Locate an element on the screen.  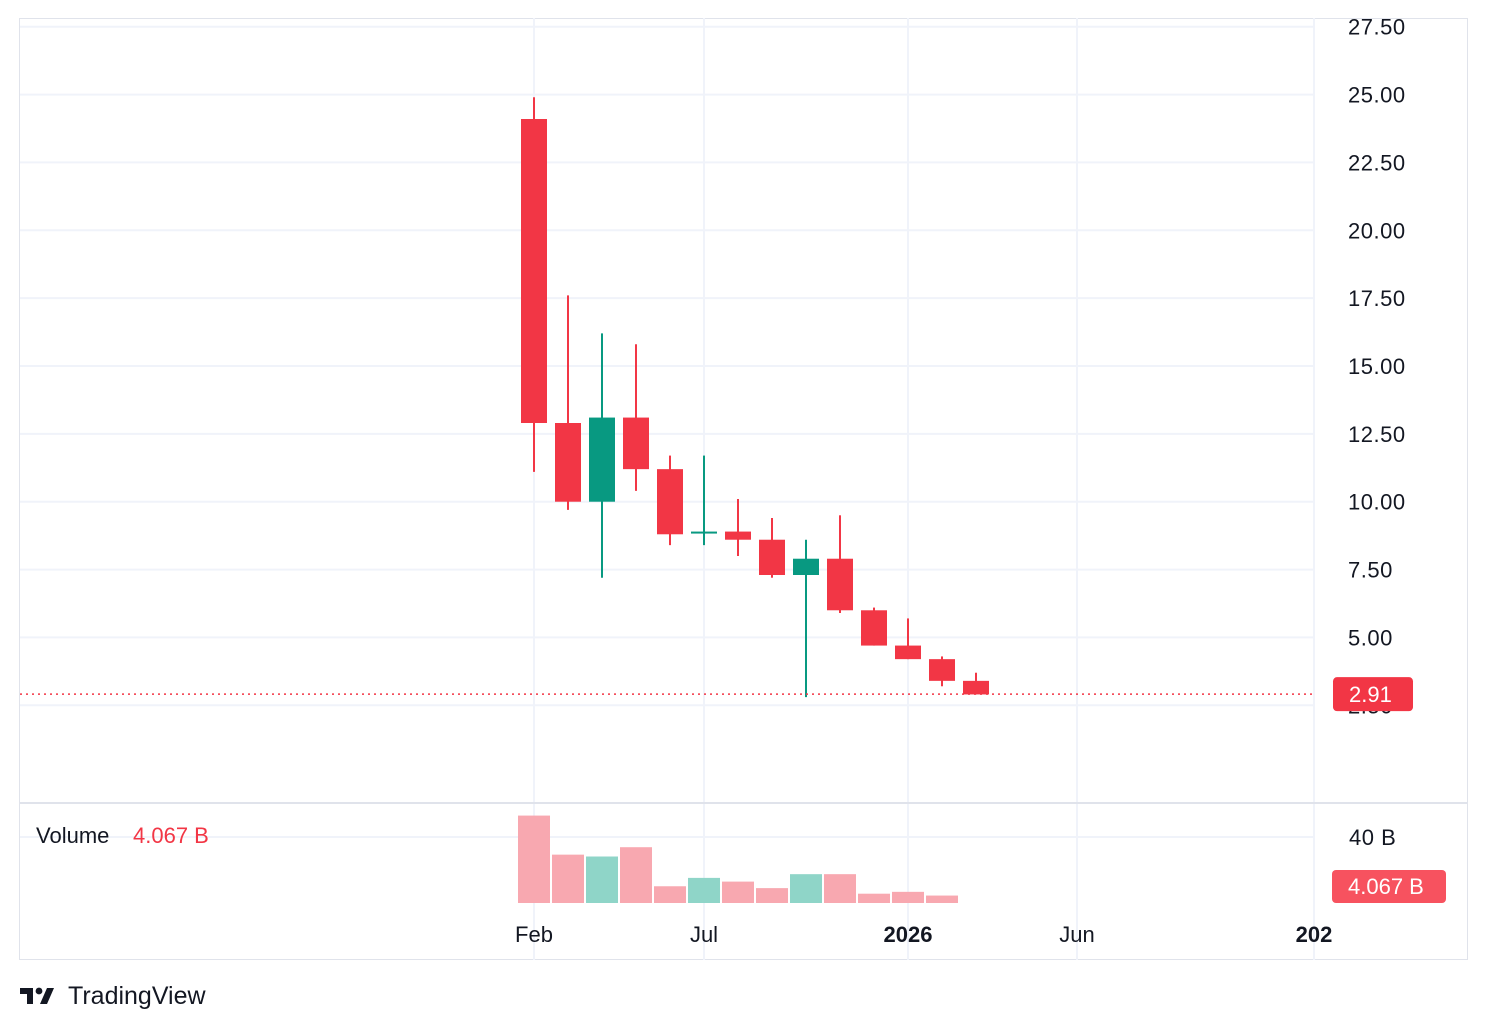
price-axis-tick: 15.00 is located at coordinates (1377, 366).